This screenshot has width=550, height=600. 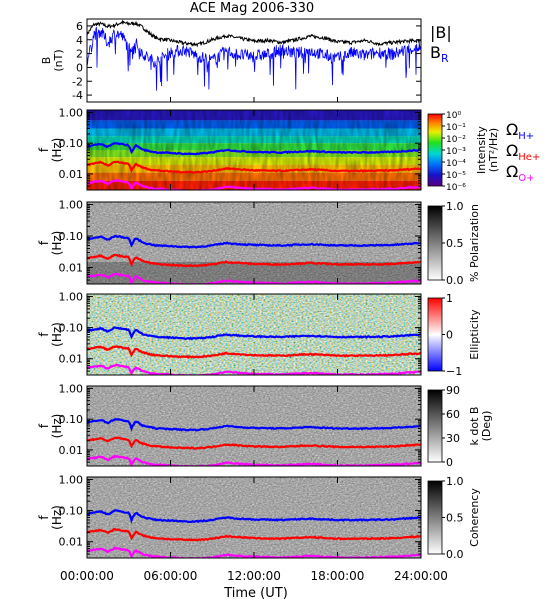 What do you see at coordinates (453, 414) in the screenshot?
I see `colorbar-tick-label: 60` at bounding box center [453, 414].